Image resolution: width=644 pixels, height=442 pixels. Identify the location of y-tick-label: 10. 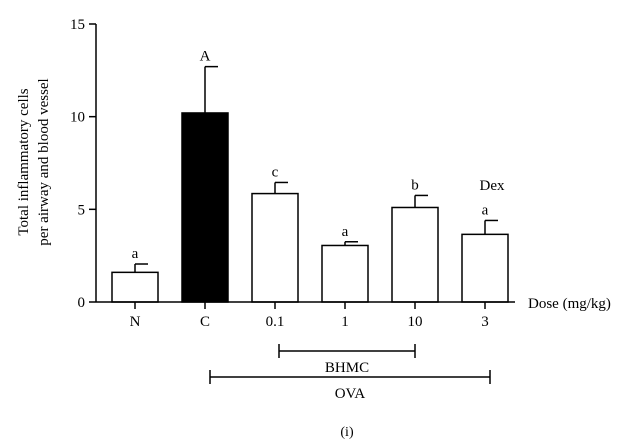
(77, 118).